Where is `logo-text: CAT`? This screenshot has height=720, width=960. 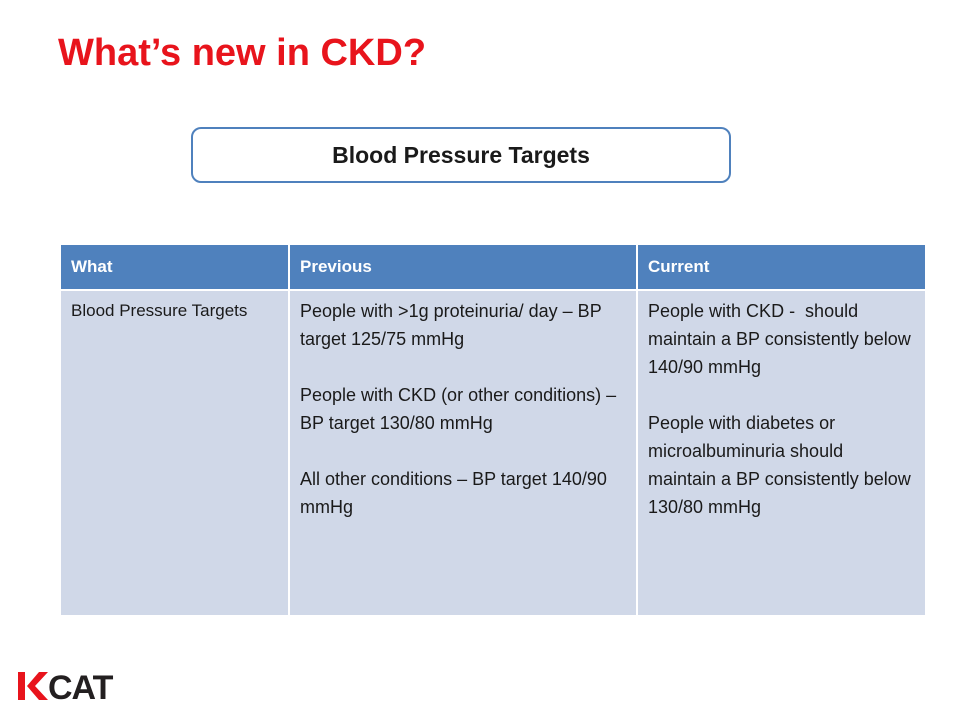 logo-text: CAT is located at coordinates (81, 686).